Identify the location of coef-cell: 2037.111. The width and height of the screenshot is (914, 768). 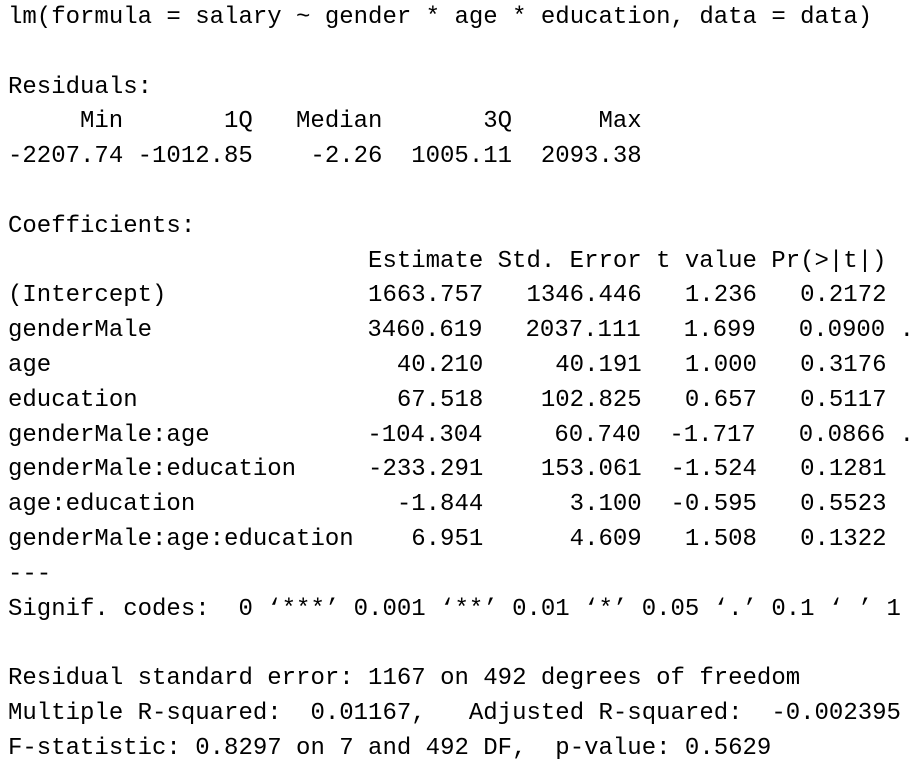
(583, 331).